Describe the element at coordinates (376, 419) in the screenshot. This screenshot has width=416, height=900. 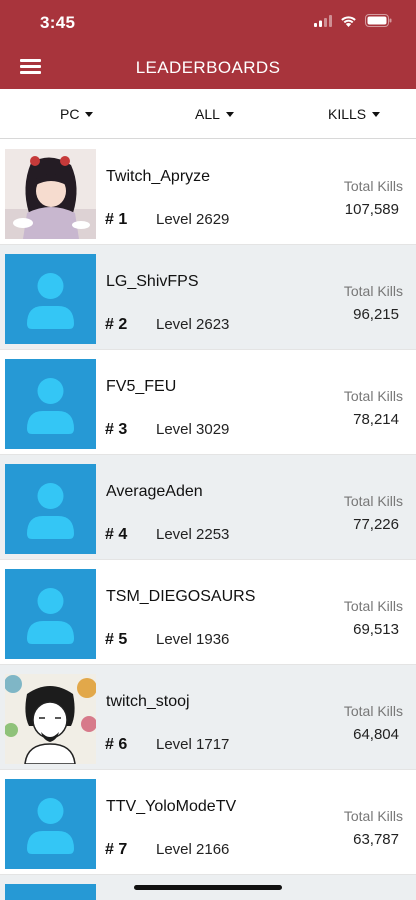
I see `total-kills-value: 78,214` at that location.